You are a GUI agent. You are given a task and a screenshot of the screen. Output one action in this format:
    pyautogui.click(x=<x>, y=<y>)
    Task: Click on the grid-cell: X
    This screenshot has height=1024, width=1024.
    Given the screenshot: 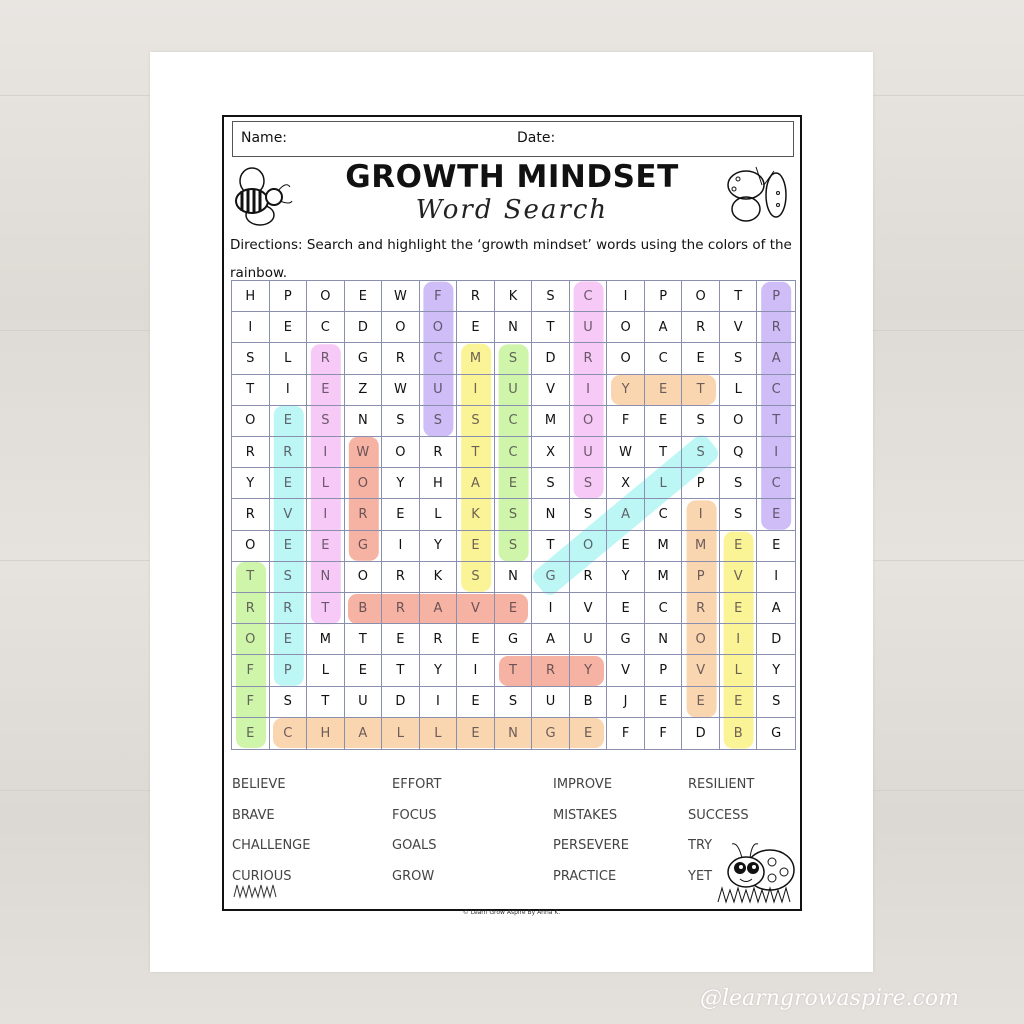 What is the action you would take?
    pyautogui.click(x=551, y=453)
    